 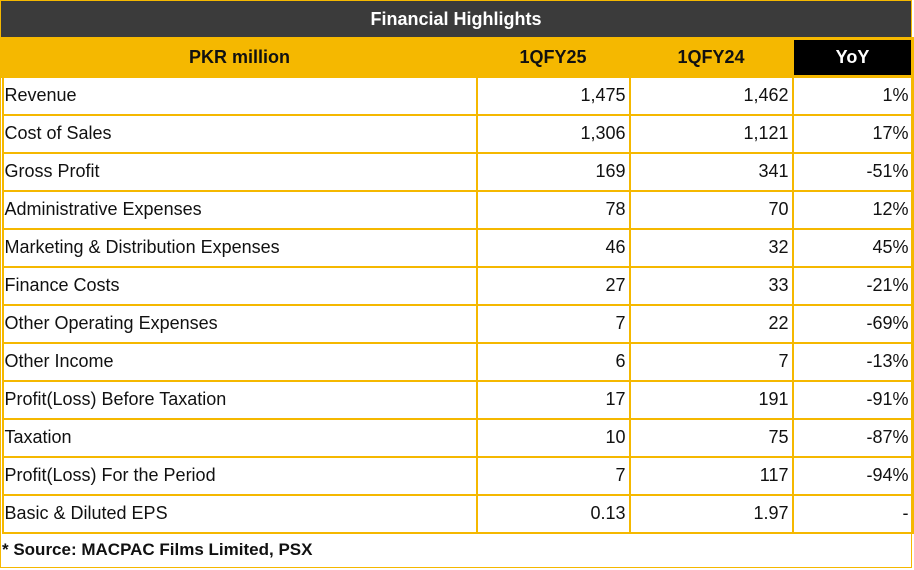 I want to click on cell-yoy: -13%, so click(x=852, y=361).